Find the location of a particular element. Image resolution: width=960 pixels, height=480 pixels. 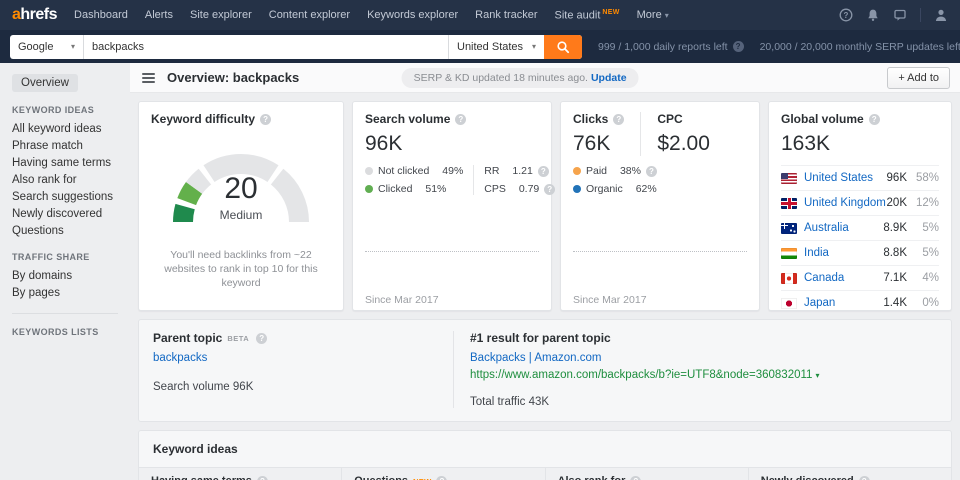

cps-stat: CPS 0.79? is located at coordinates (520, 189).